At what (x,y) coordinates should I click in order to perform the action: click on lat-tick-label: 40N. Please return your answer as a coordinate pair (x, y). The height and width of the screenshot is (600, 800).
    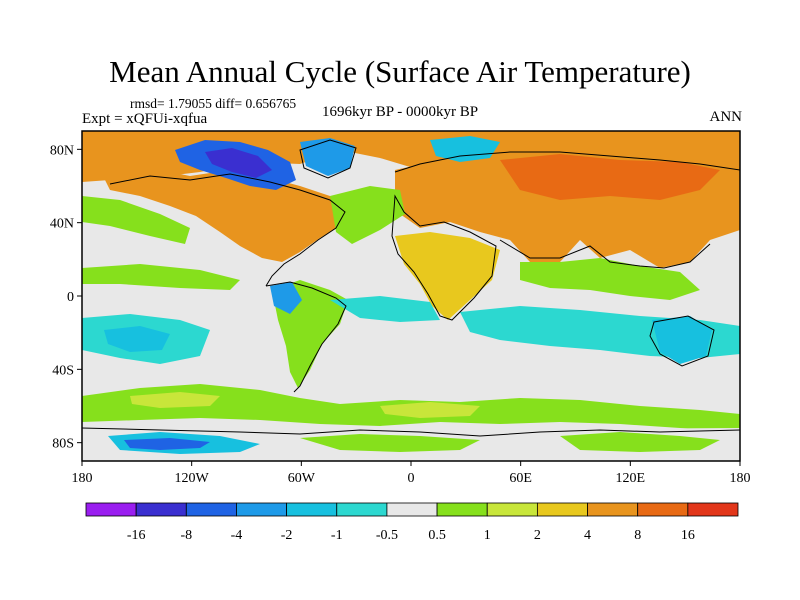
    Looking at the image, I should click on (62, 224).